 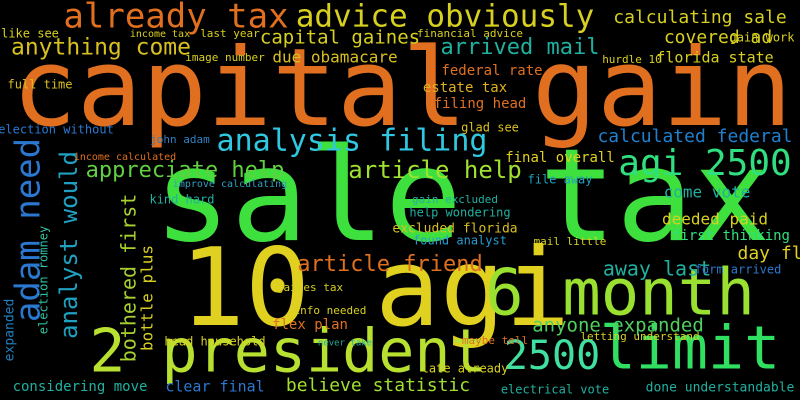 I want to click on word: image number, so click(x=225, y=57).